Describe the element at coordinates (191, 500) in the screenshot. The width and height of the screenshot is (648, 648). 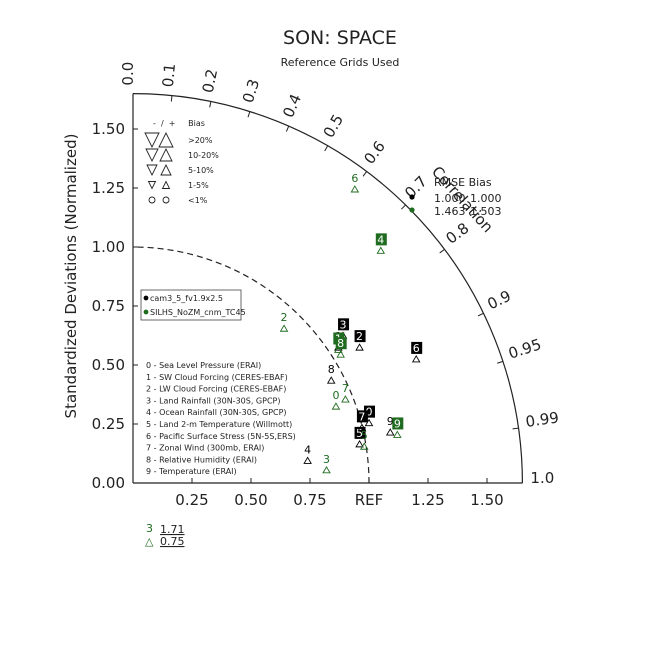
I see `x-tick-label: 0.25` at that location.